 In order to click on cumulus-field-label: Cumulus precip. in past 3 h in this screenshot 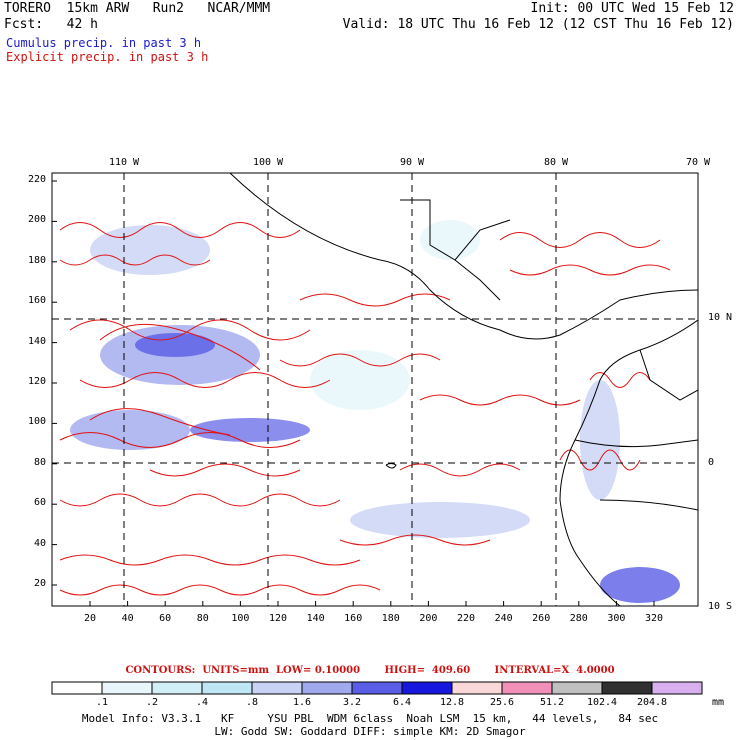, I will do `click(104, 43)`.